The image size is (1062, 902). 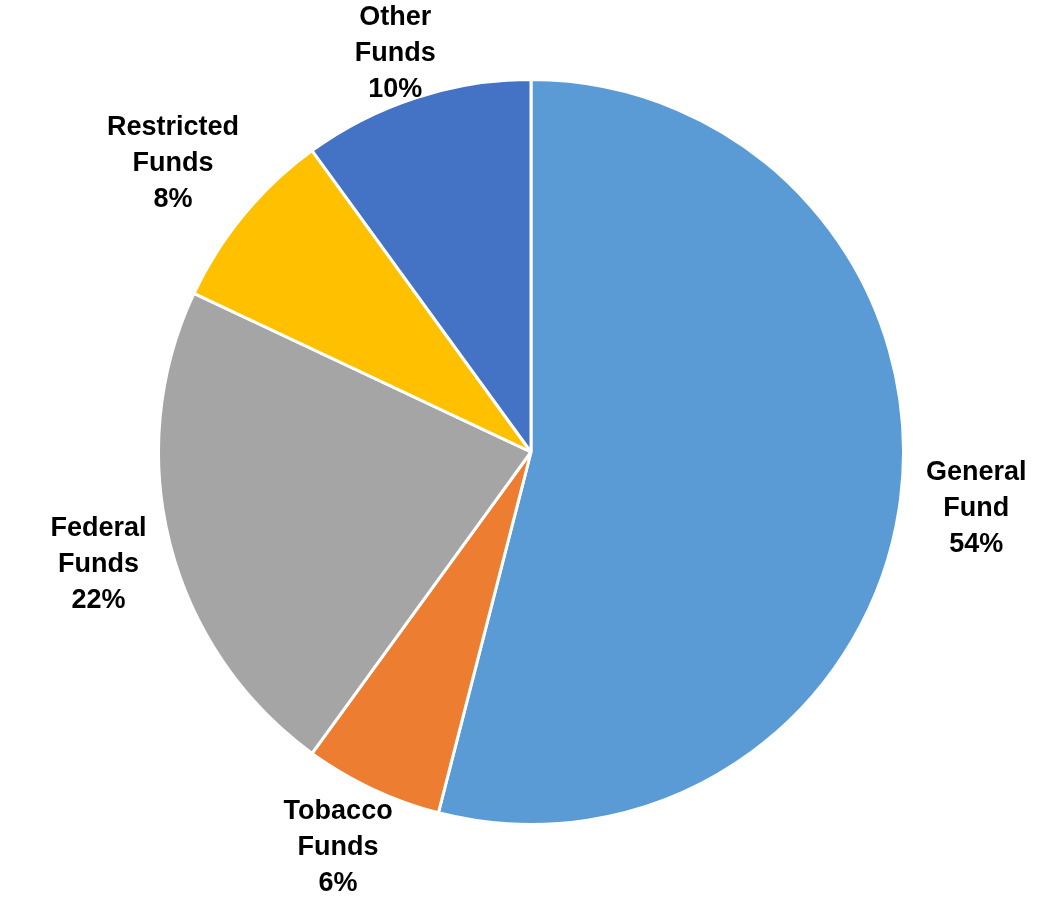 What do you see at coordinates (395, 34) in the screenshot?
I see `slice-label: Other Funds` at bounding box center [395, 34].